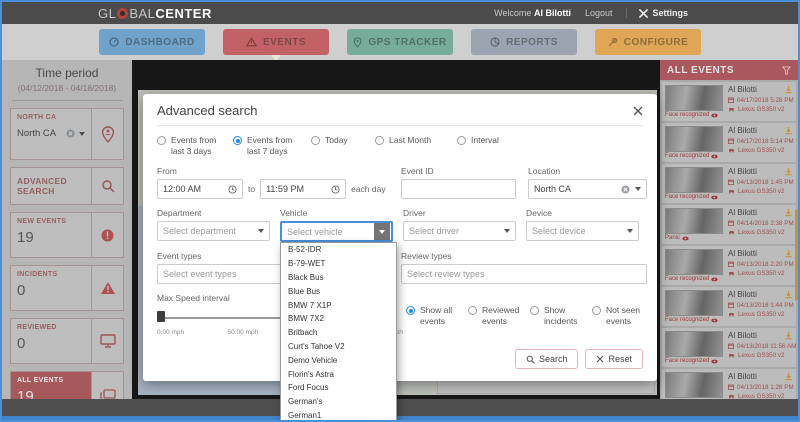  Describe the element at coordinates (614, 359) in the screenshot. I see `reset-button: Reset` at that location.